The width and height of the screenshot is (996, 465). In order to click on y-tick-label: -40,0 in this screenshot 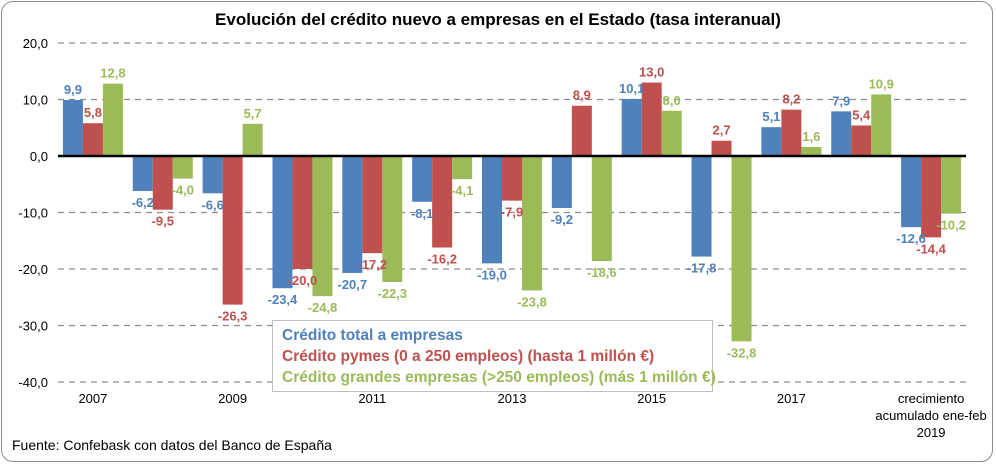, I will do `click(33, 382)`.